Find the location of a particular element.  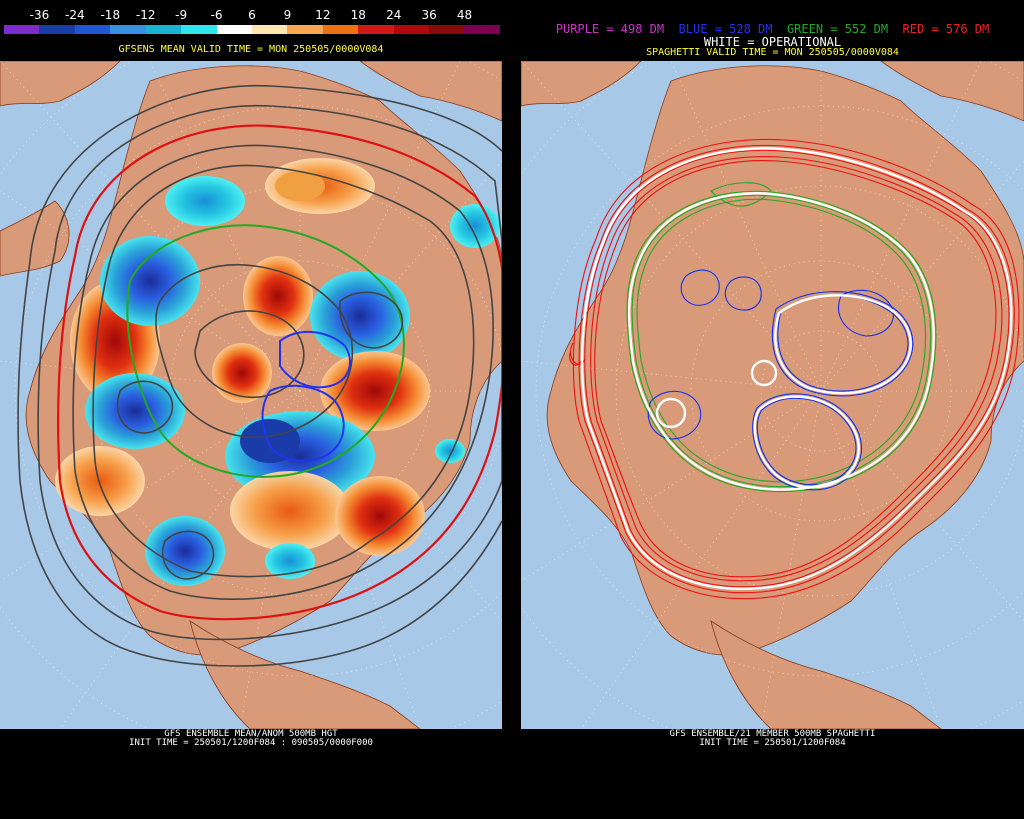

legend-value-label: 6 is located at coordinates (252, 15).